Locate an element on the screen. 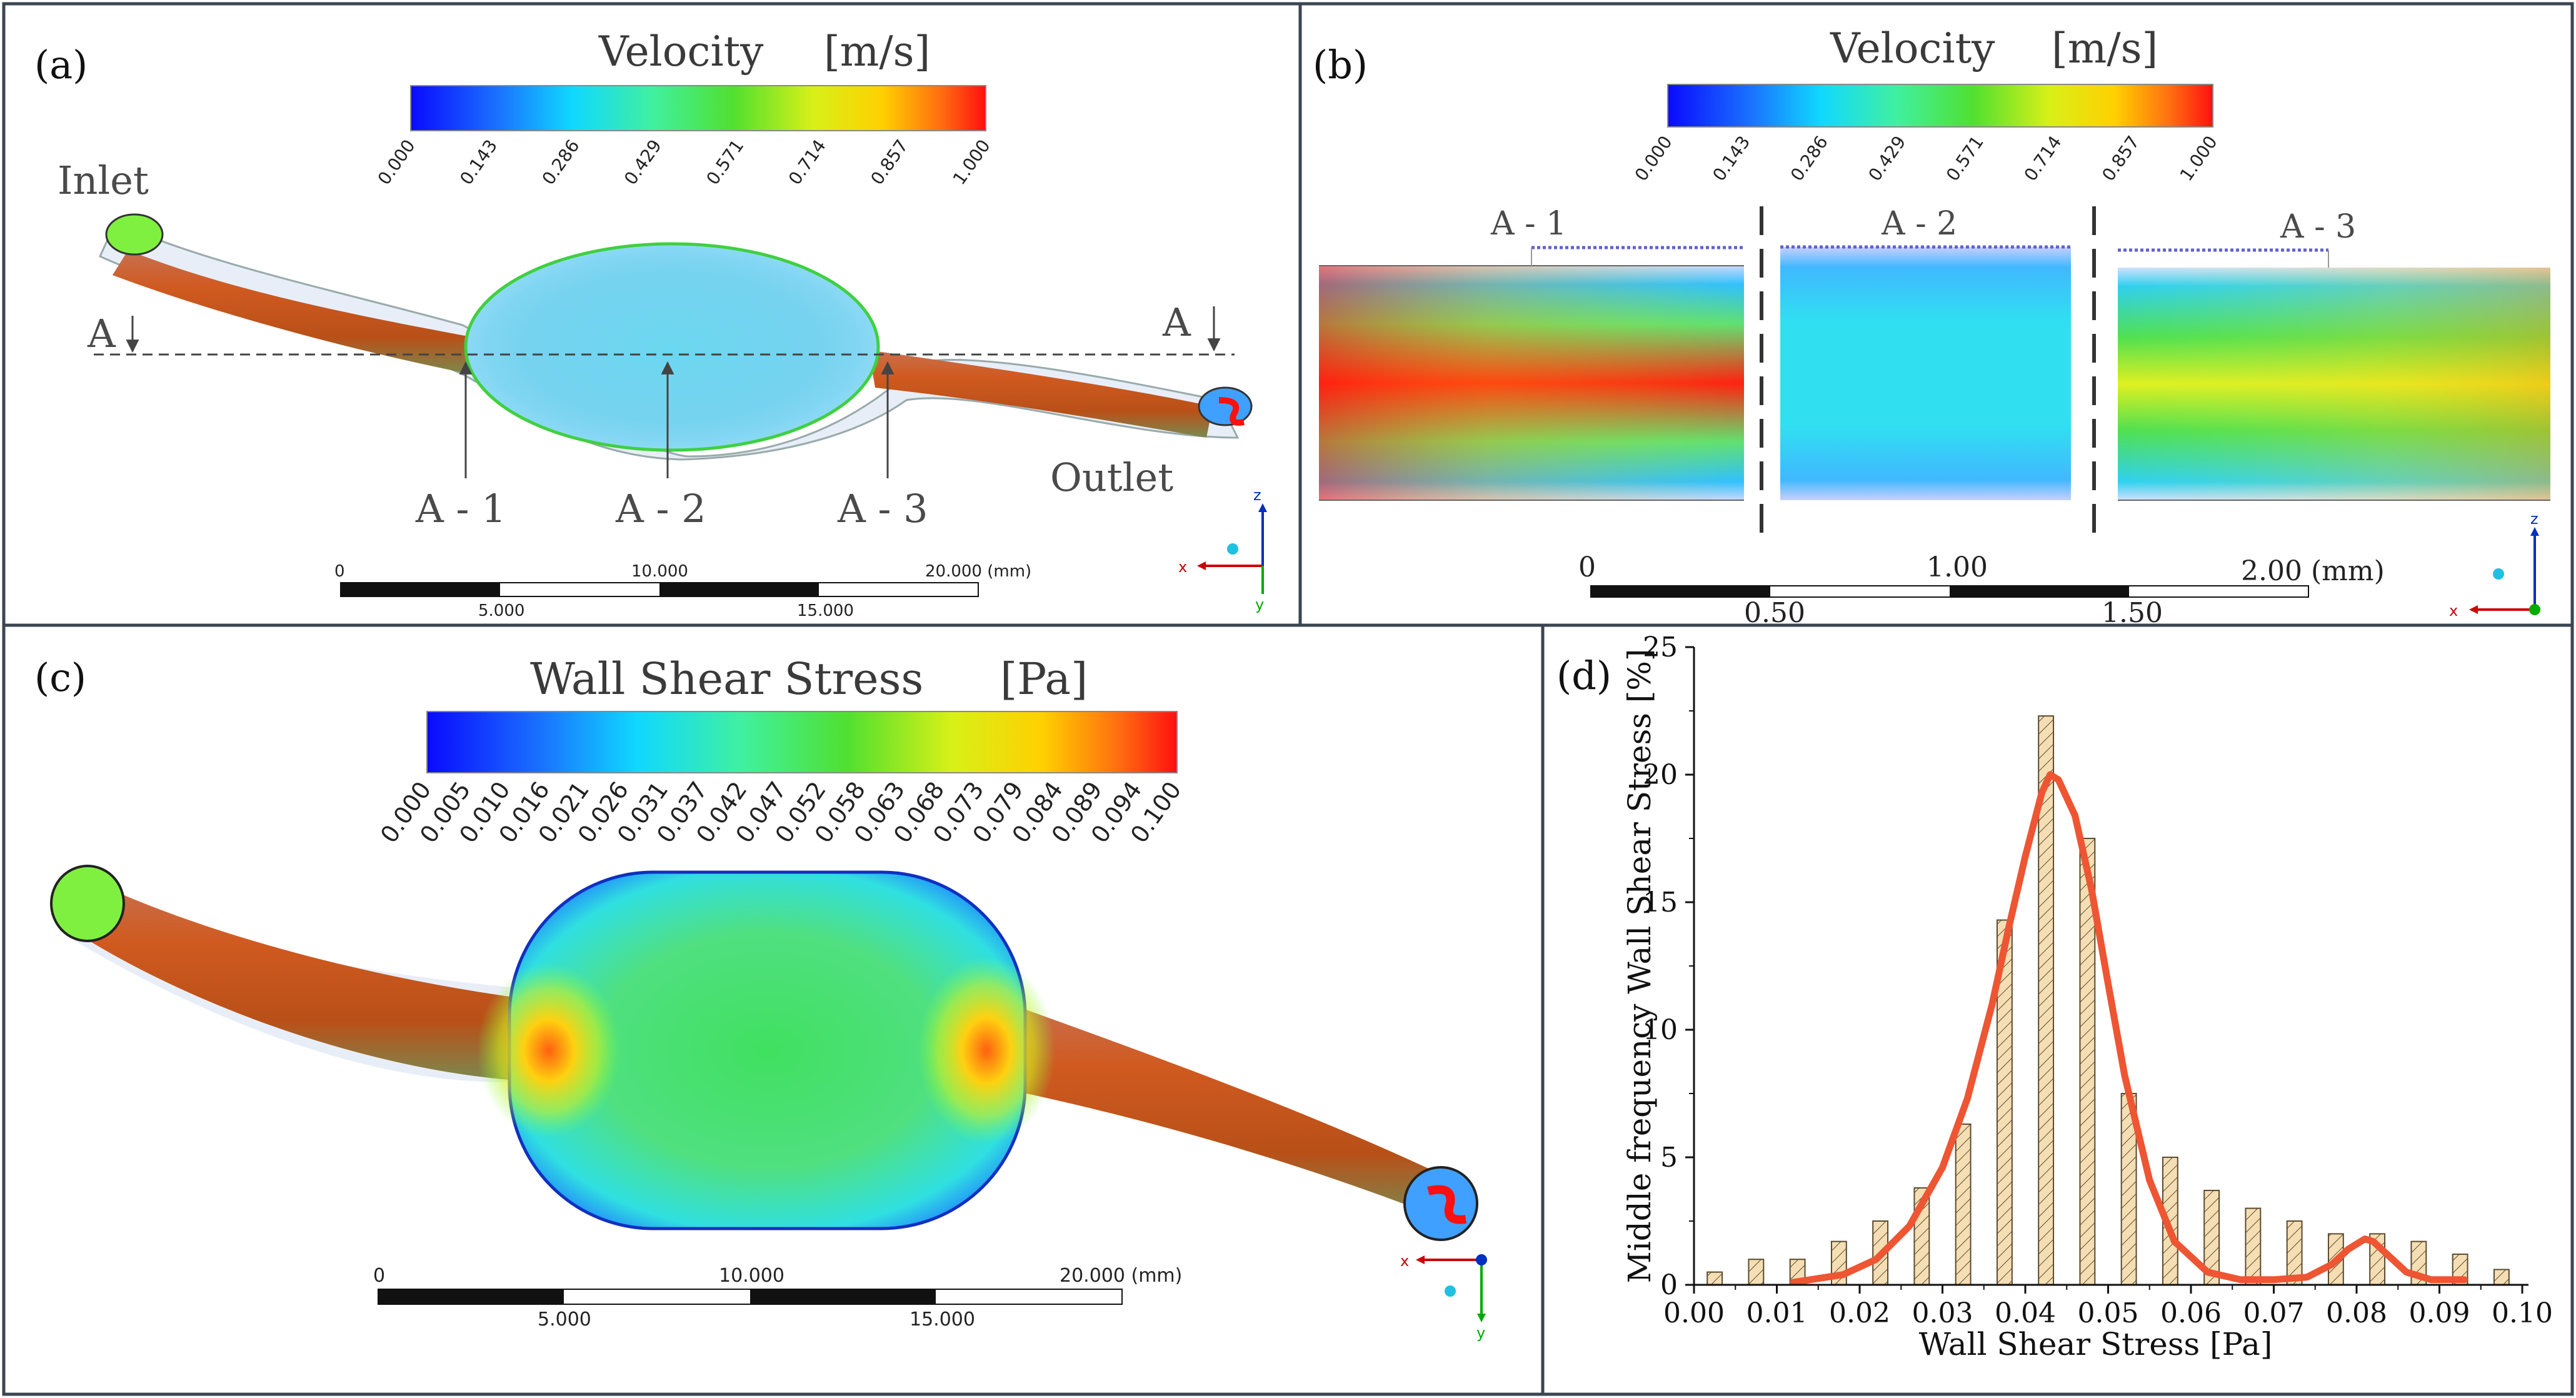 Image resolution: width=2576 pixels, height=1398 pixels. panel-a-colorbar-tick-4: 0.571 is located at coordinates (725, 162).